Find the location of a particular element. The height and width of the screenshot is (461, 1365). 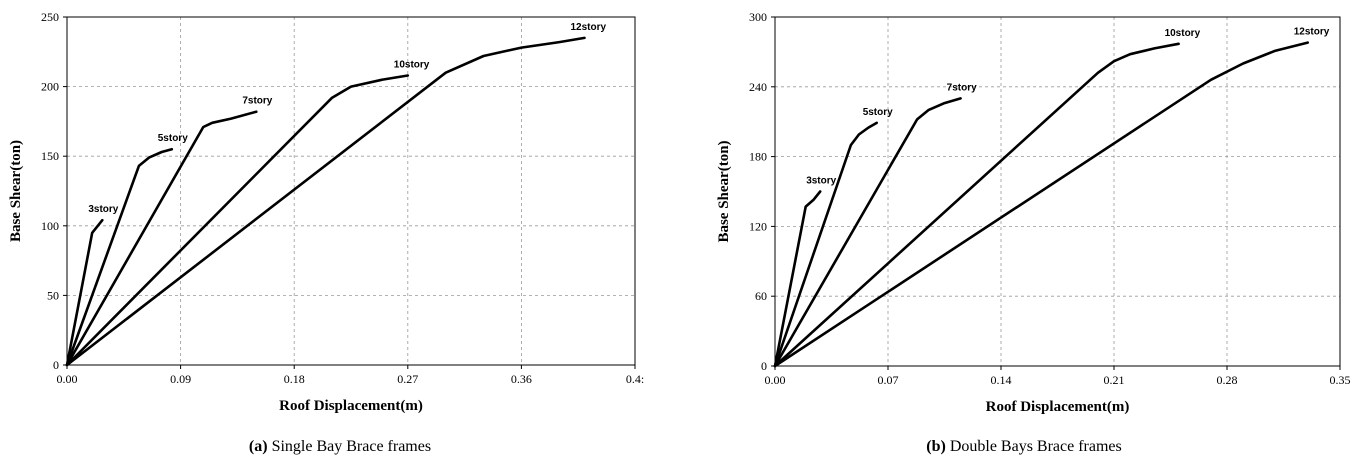

chart-a-series-label-5story: 5story is located at coordinates (173, 138).